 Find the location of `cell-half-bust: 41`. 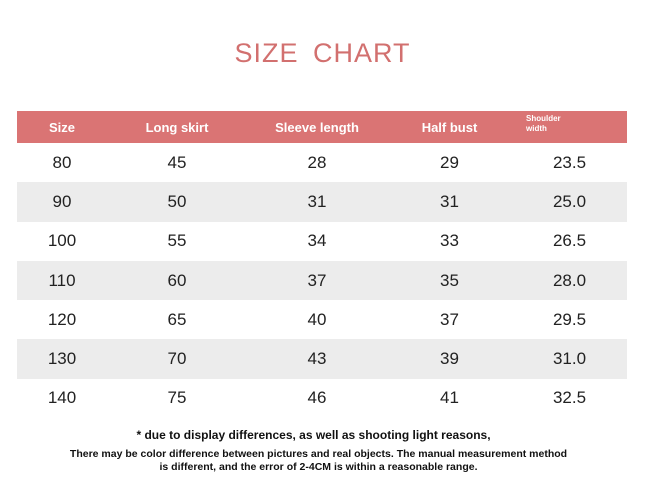

cell-half-bust: 41 is located at coordinates (449, 398).